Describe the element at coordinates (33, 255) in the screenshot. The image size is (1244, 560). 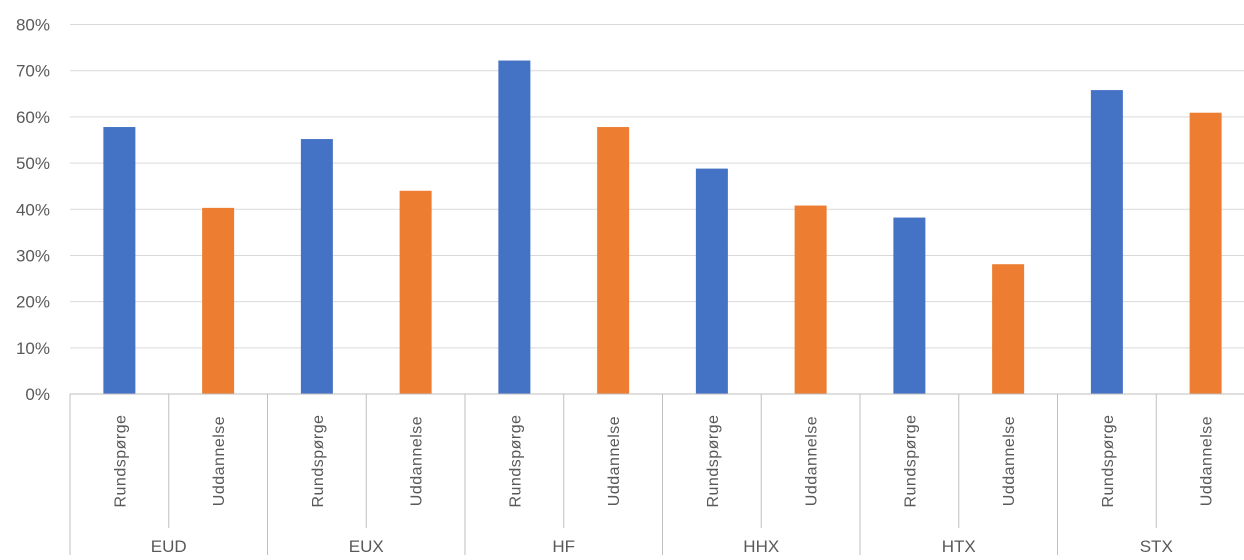
I see `y-tick-label: 30%` at that location.